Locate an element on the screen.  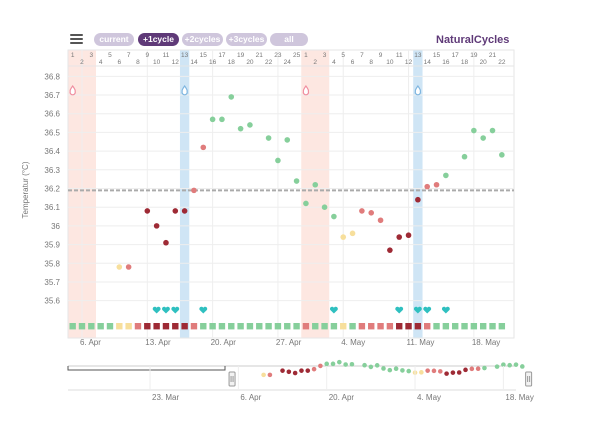
cycle-day-label: 1 is located at coordinates (73, 55).